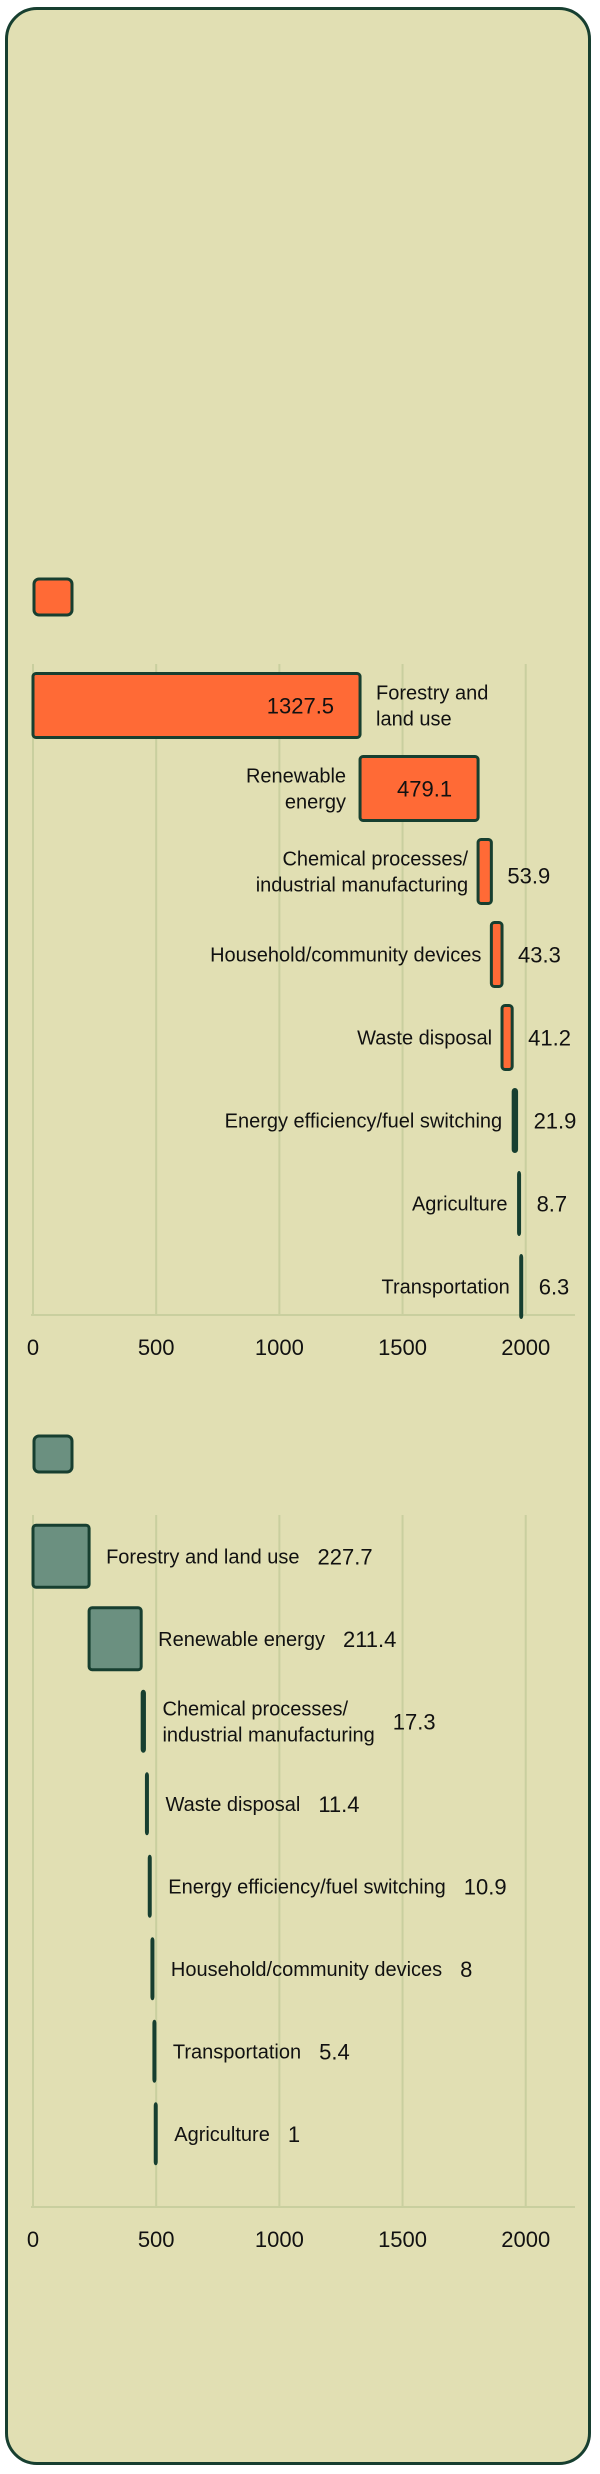  Describe the element at coordinates (539, 955) in the screenshot. I see `value-label-1-4: 43.3` at that location.